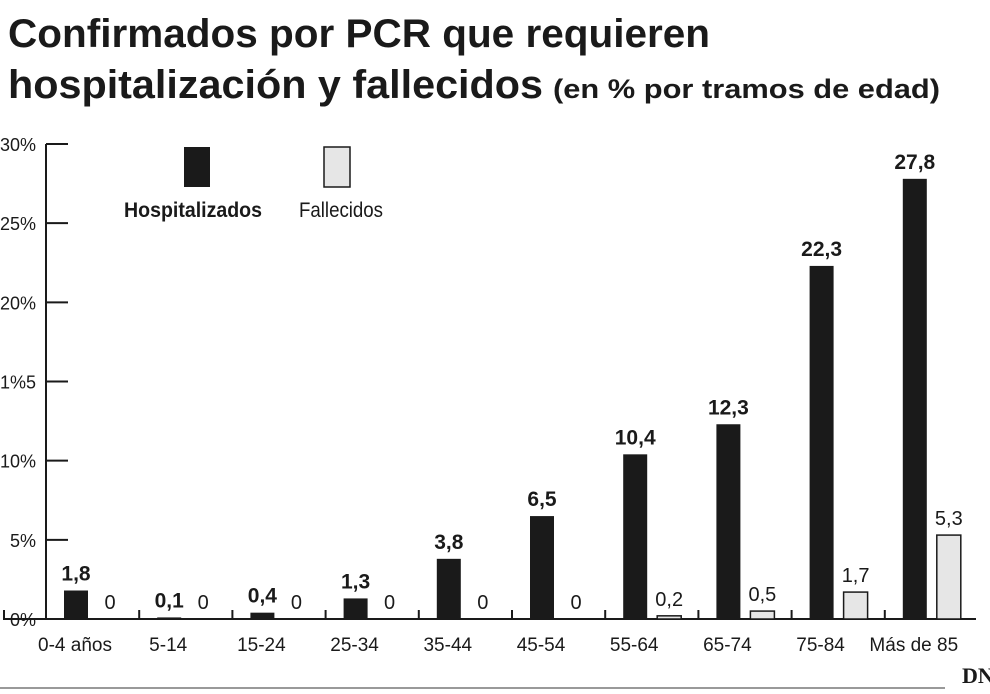  What do you see at coordinates (263, 596) in the screenshot?
I see `data-label-hospitalizados: 0,4` at bounding box center [263, 596].